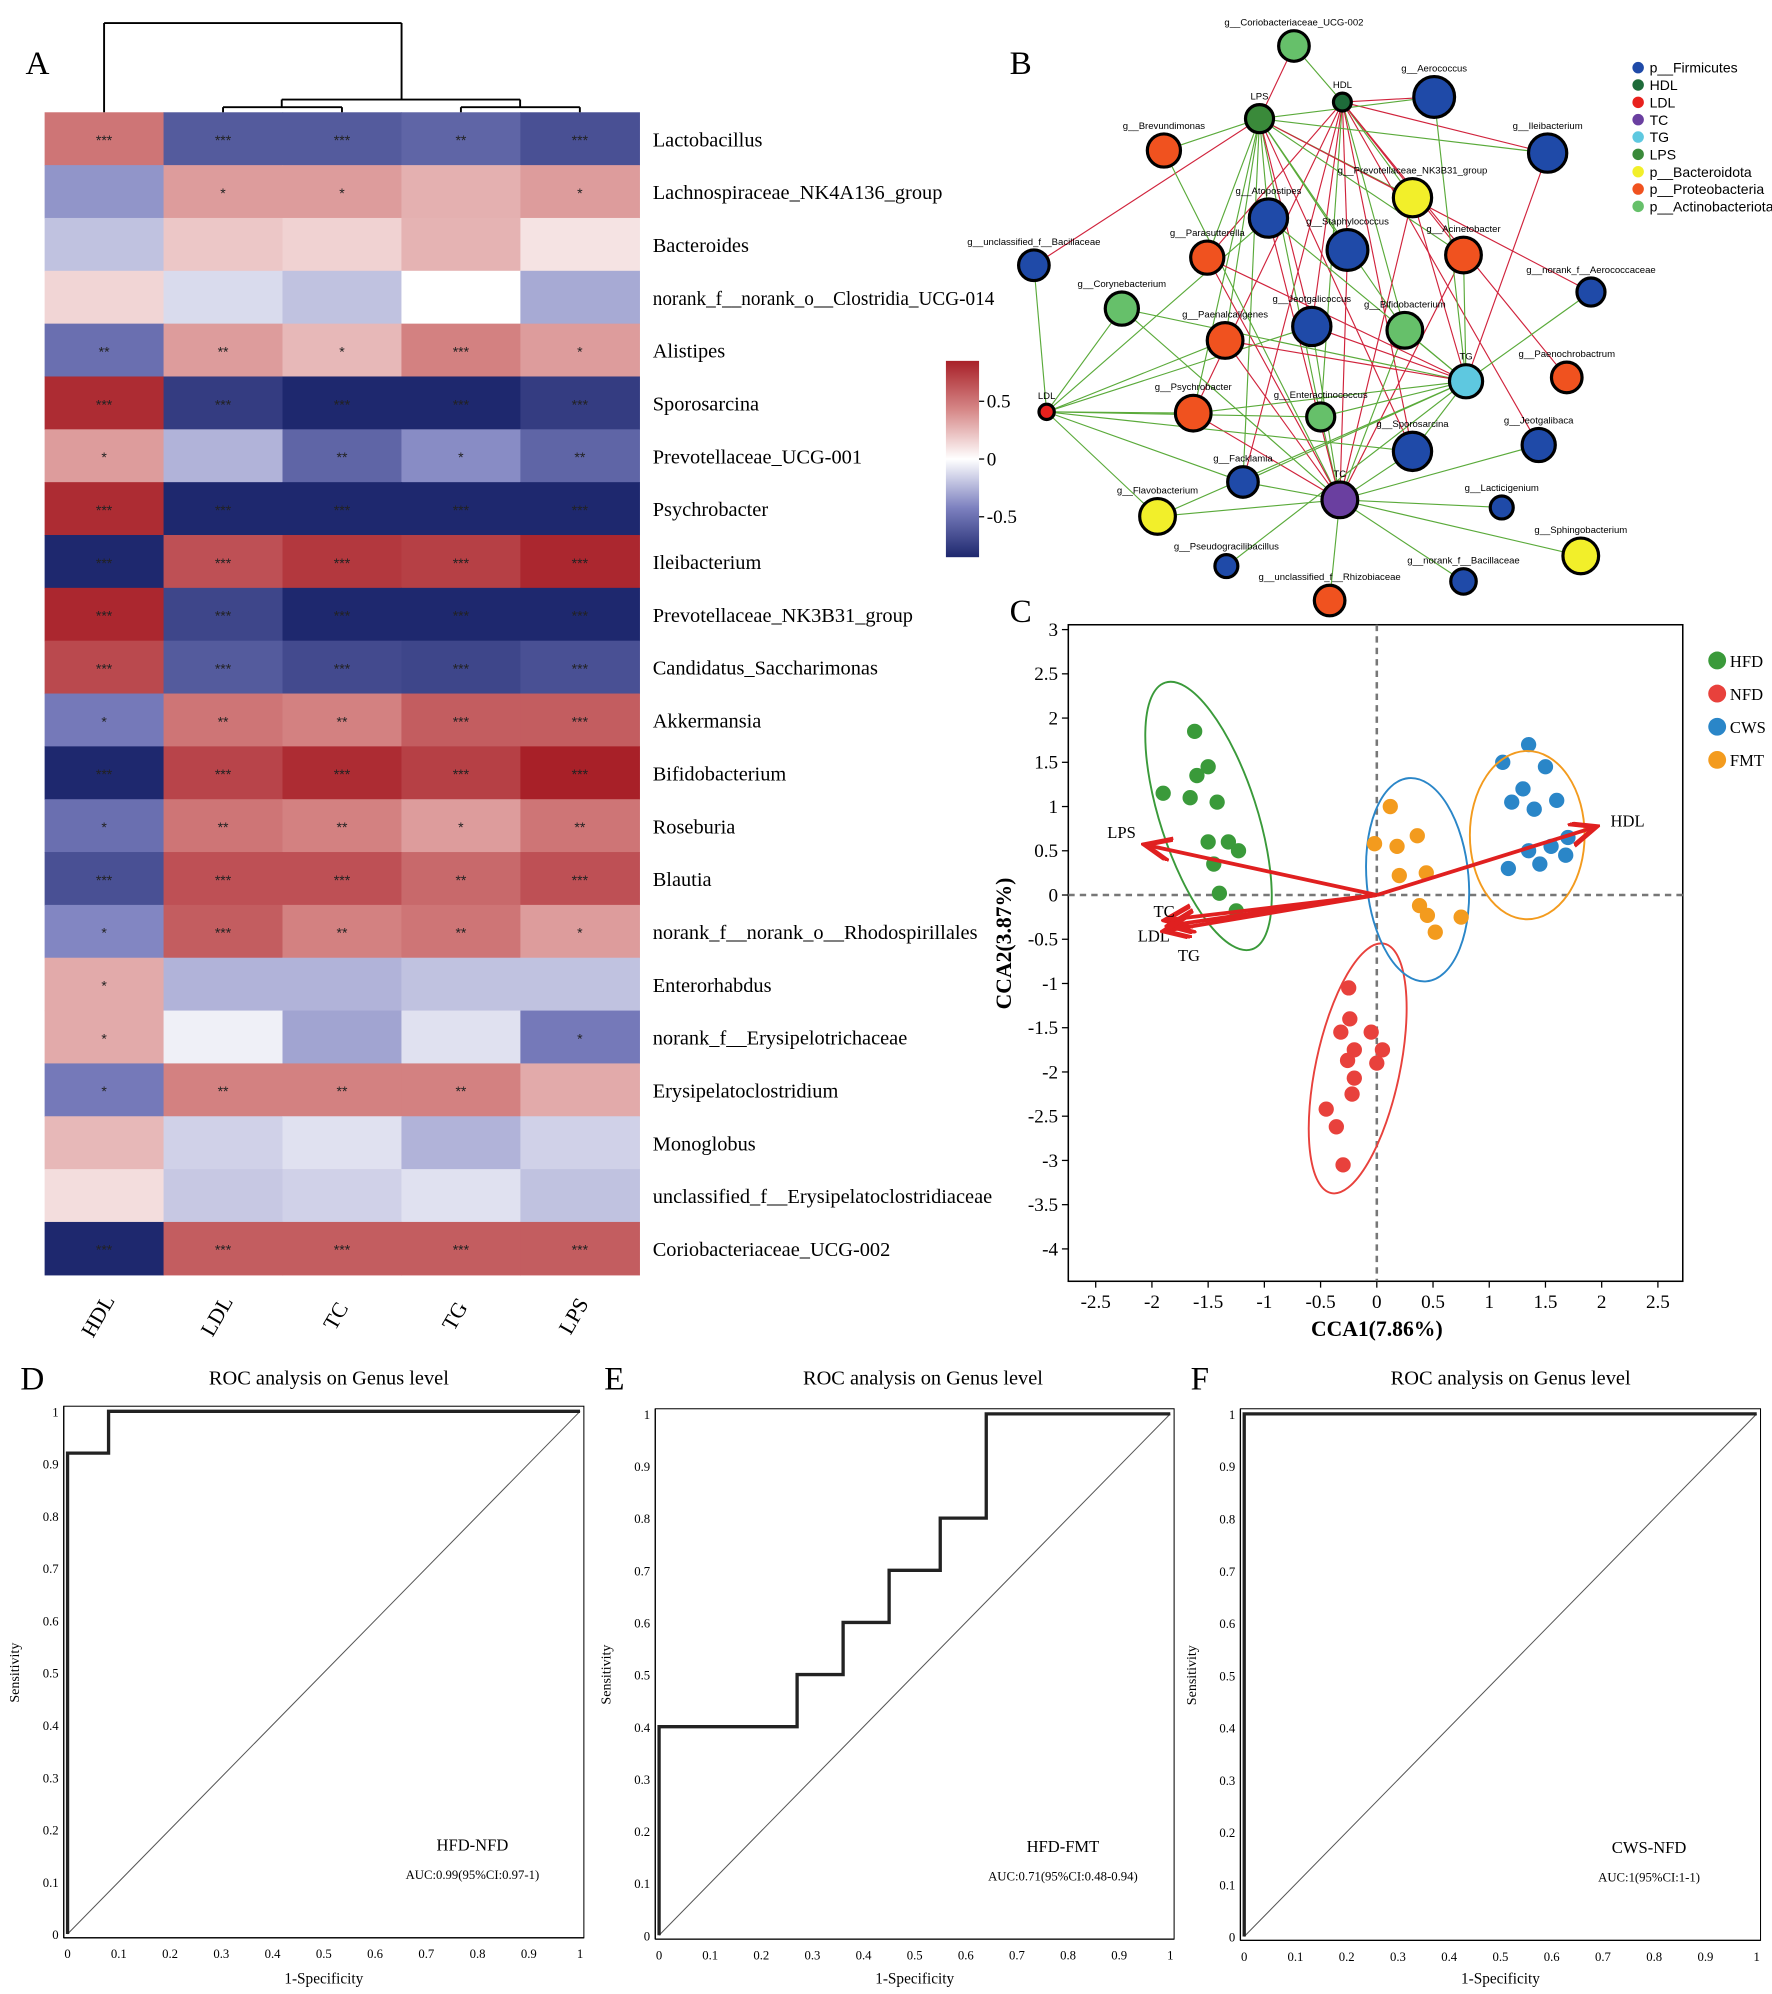 This screenshot has width=1772, height=1994. Describe the element at coordinates (1063, 1877) in the screenshot. I see `auc-label: AUC:0.71(95%CI:0.48-0.94)` at that location.